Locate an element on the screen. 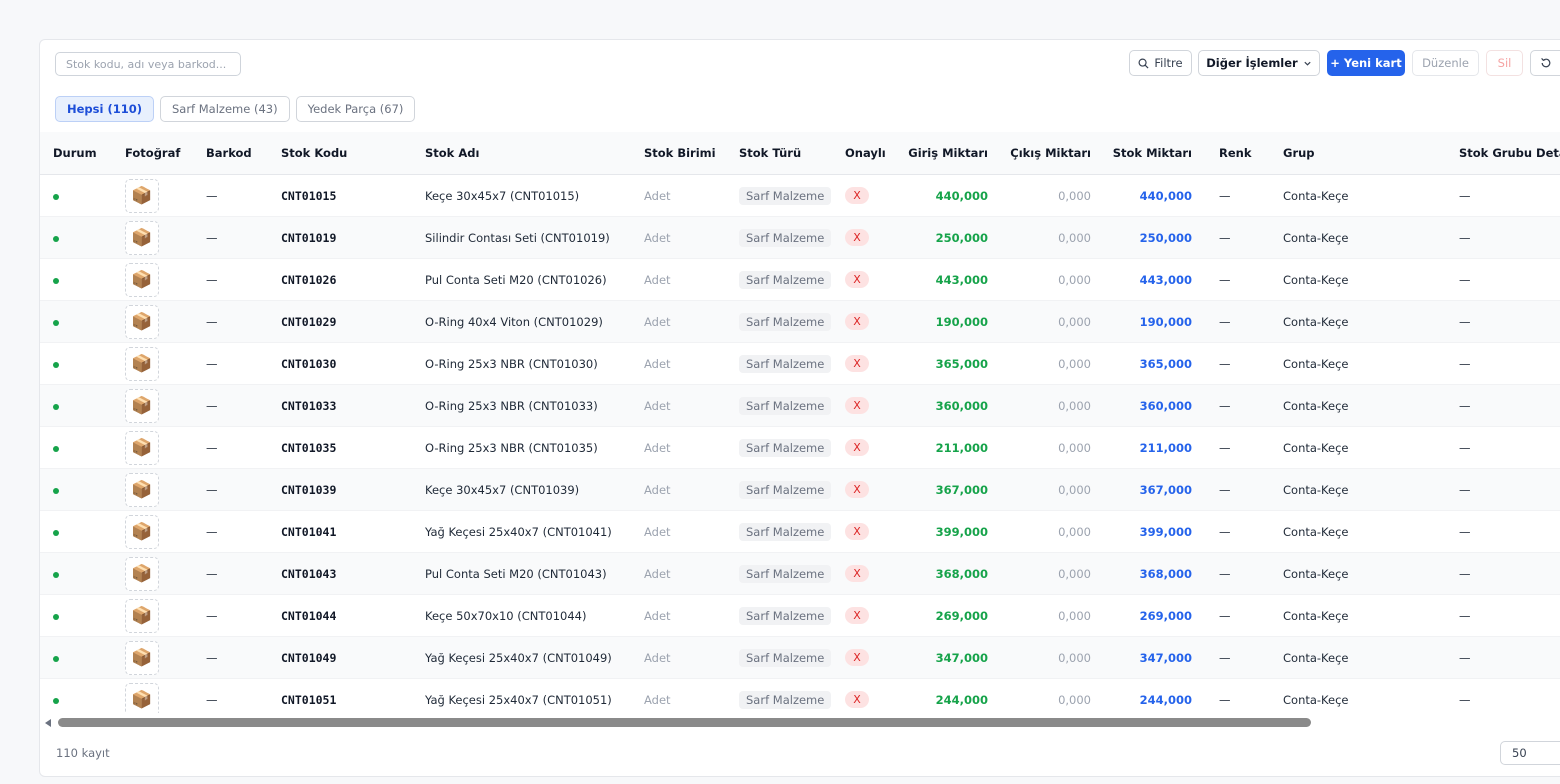 The height and width of the screenshot is (784, 1560). incoming-qty-cell: 399,000 is located at coordinates (952, 531).